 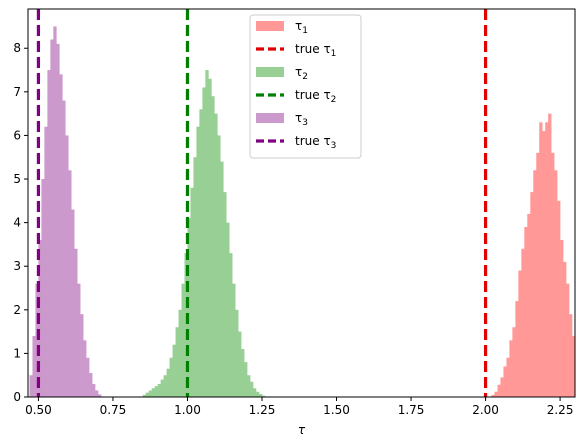 I want to click on x-tick-label: 1.50, so click(x=336, y=410).